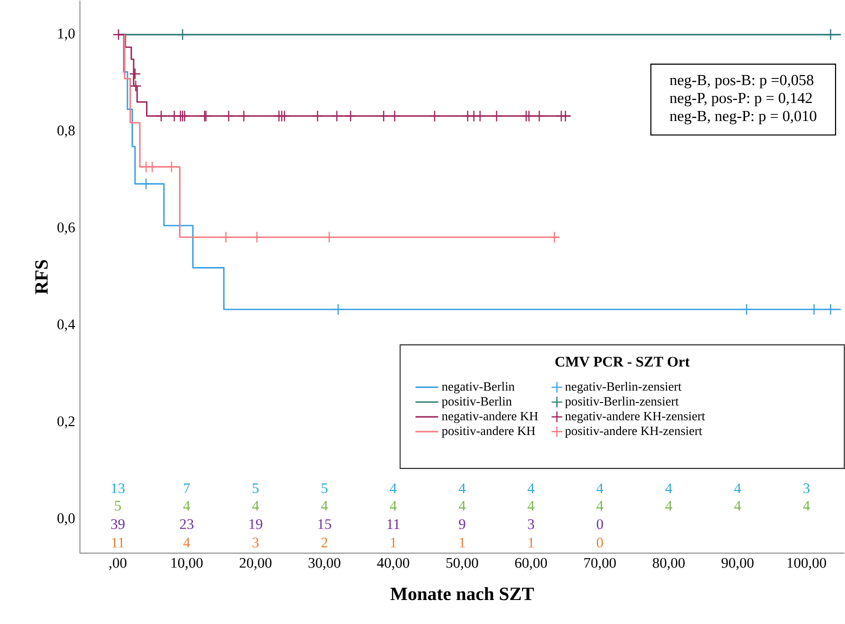  Describe the element at coordinates (65, 422) in the screenshot. I see `y-tick-label: 0,2` at that location.